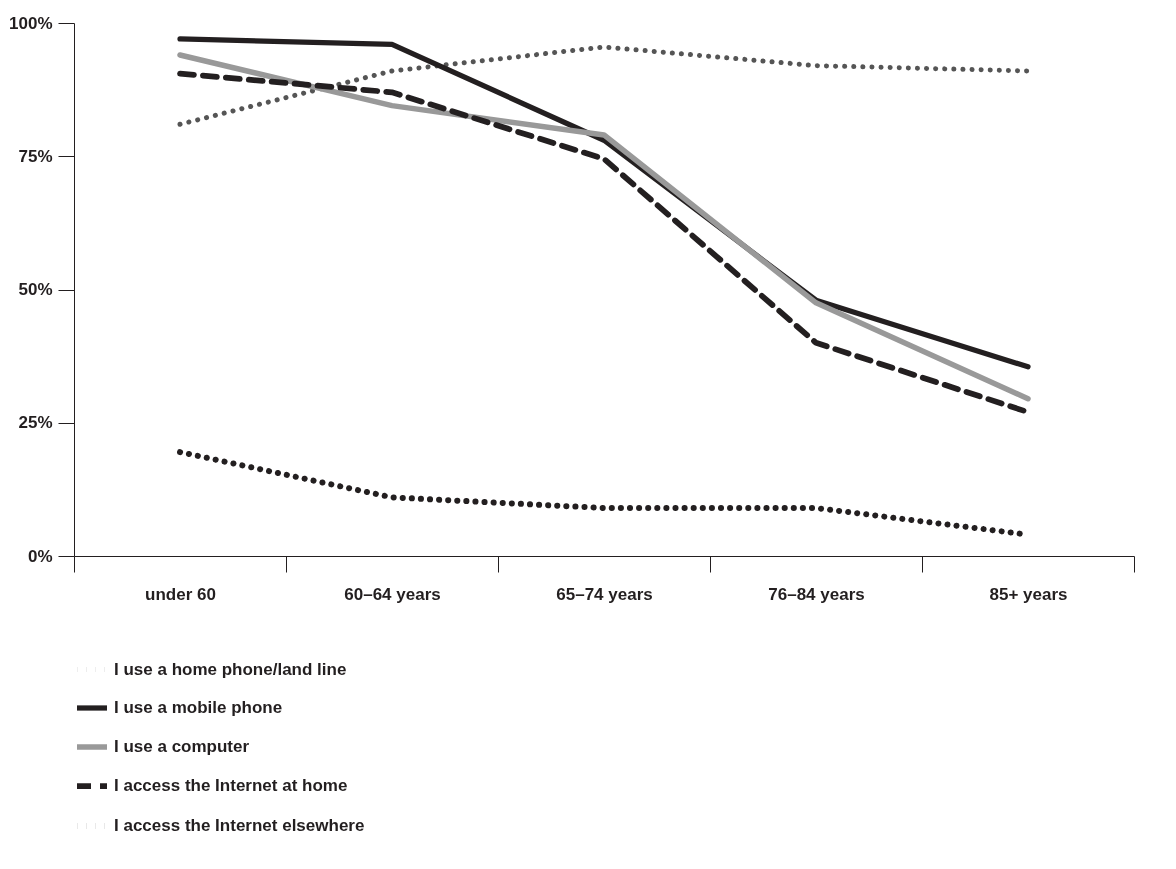 The image size is (1176, 869). Describe the element at coordinates (35, 423) in the screenshot. I see `y-tick-label: 25%` at that location.